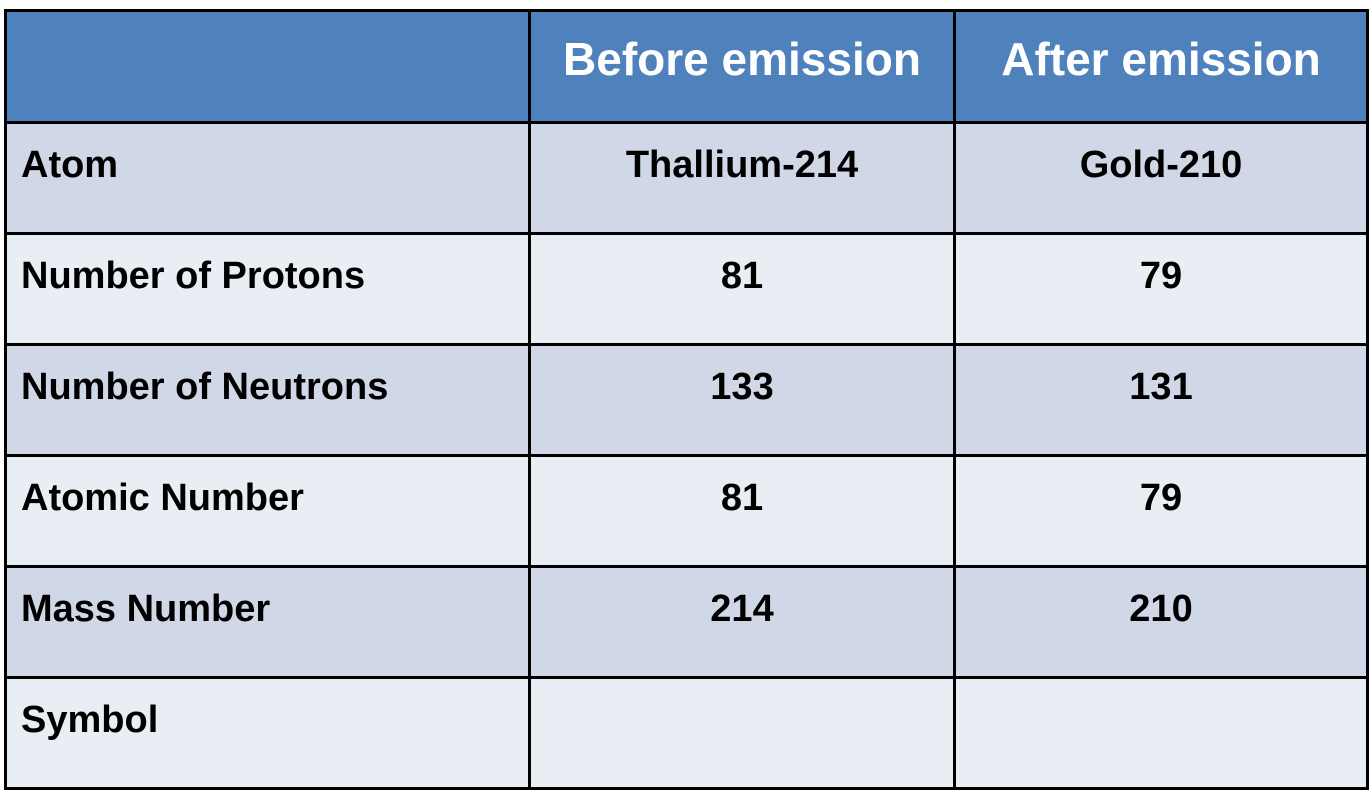  What do you see at coordinates (267, 178) in the screenshot?
I see `row-label: Atom` at bounding box center [267, 178].